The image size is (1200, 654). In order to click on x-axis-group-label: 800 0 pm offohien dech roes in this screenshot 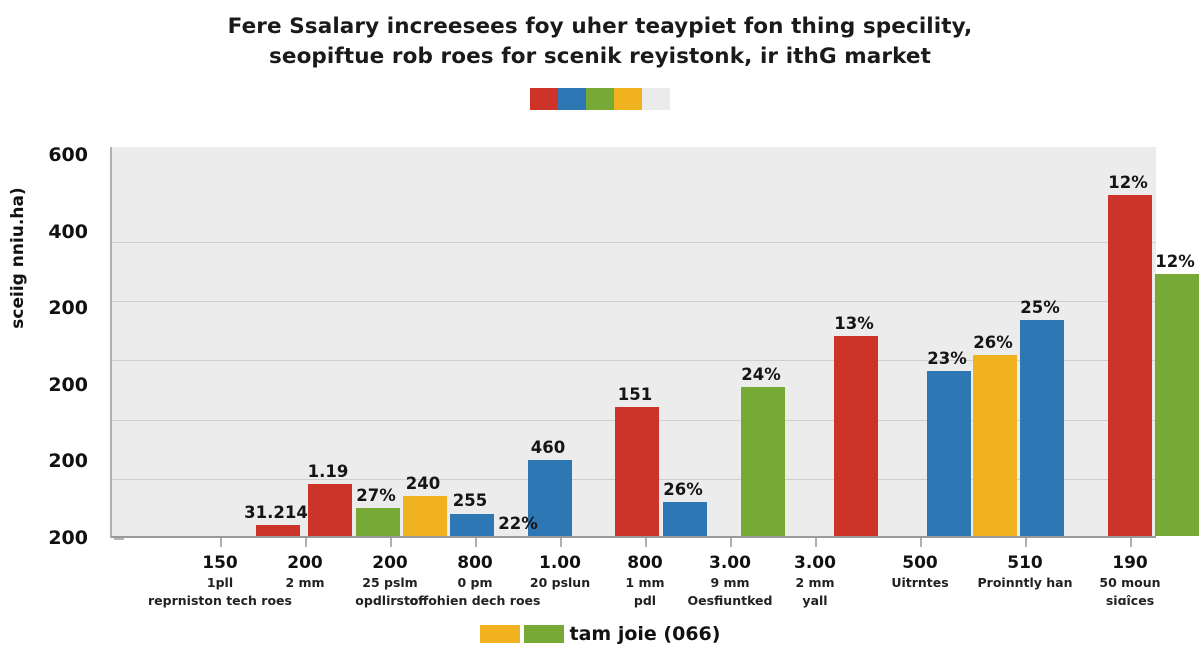, I will do `click(475, 582)`.